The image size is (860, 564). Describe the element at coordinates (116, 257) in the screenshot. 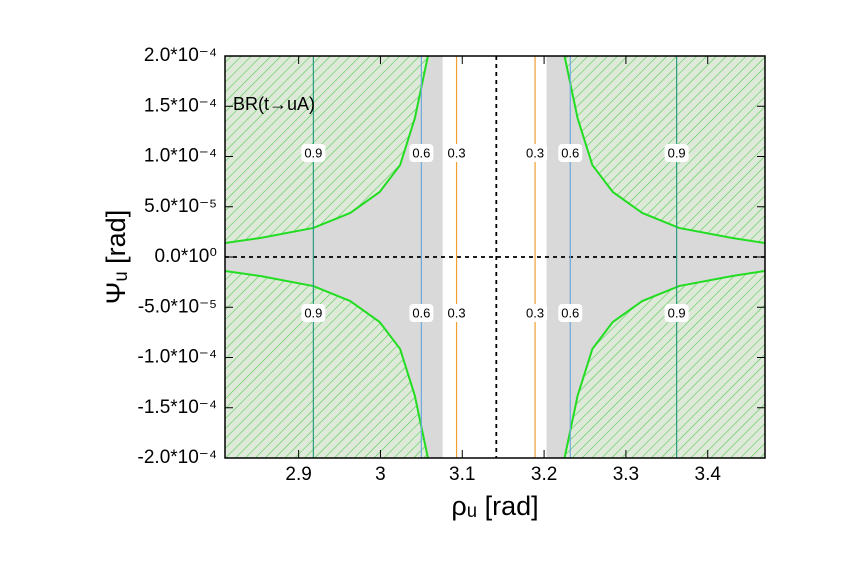

I see `y-axis-label: Ψᵤ [rad]` at that location.